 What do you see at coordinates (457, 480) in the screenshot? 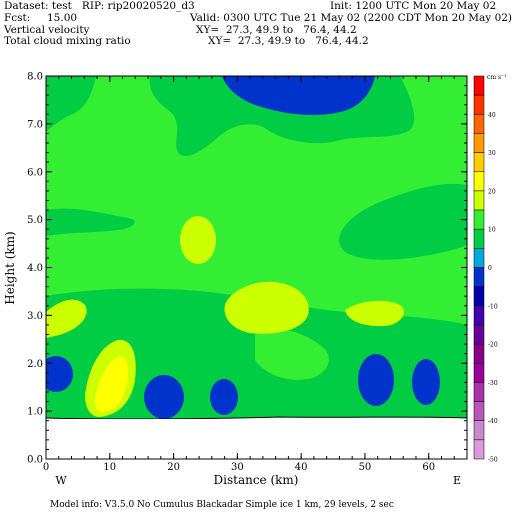
I see `x-end-label-east: E` at bounding box center [457, 480].